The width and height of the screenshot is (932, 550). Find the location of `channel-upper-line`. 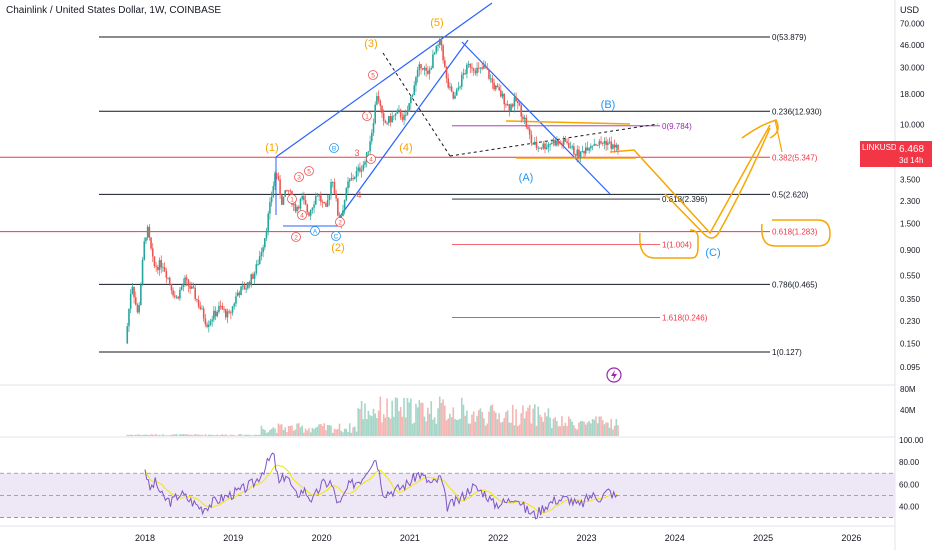

channel-upper-line is located at coordinates (384, 80).